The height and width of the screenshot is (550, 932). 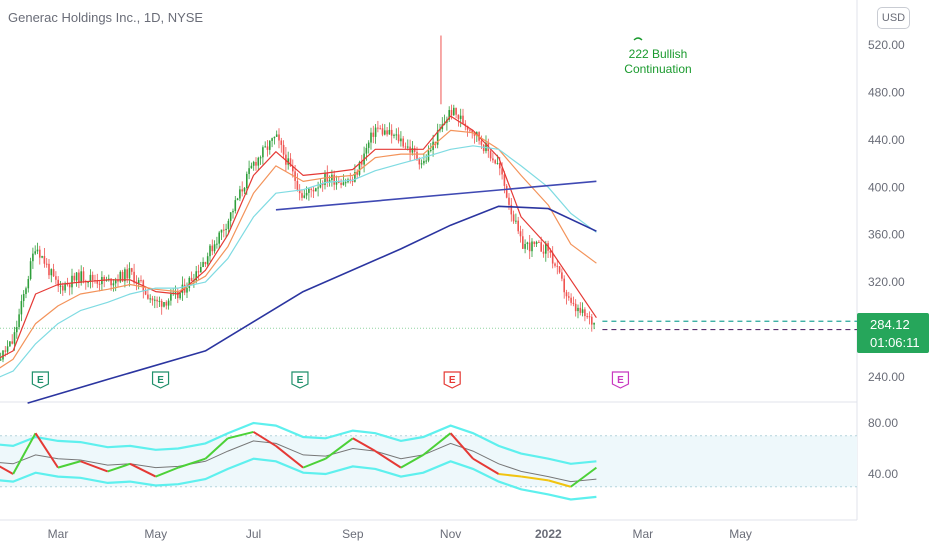 What do you see at coordinates (893, 18) in the screenshot?
I see `currency-button: USD` at bounding box center [893, 18].